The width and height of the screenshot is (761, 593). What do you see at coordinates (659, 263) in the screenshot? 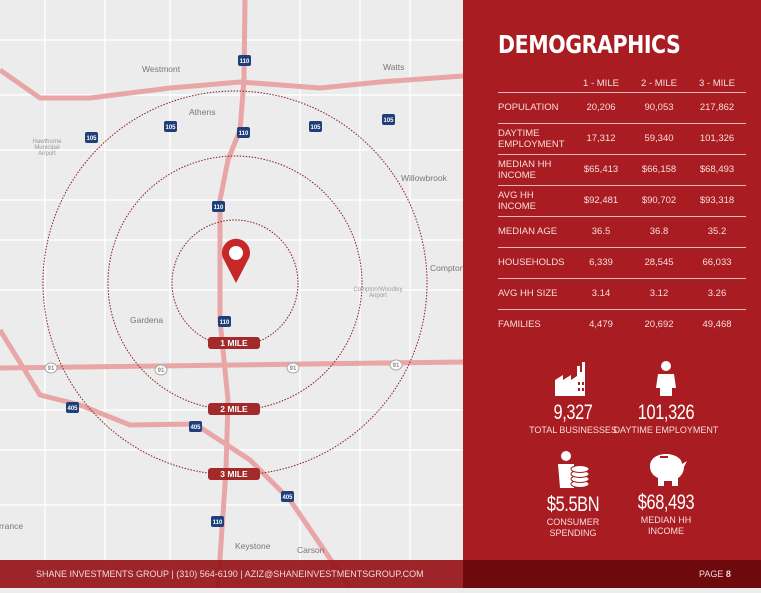
I see `cell-value: 28,545` at bounding box center [659, 263].